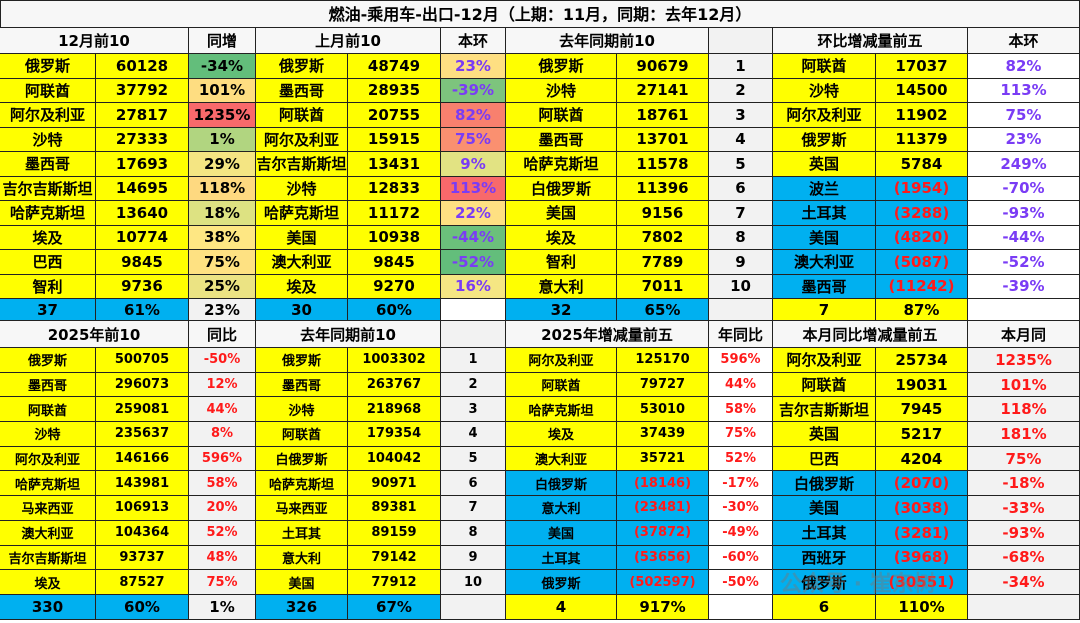 This screenshot has height=623, width=1080. I want to click on value-cell: -44%, so click(1024, 237).